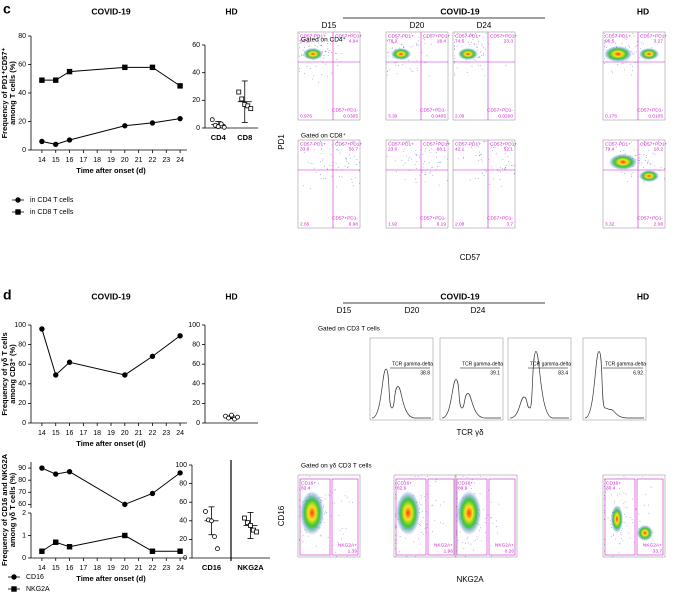  Describe the element at coordinates (306, 488) in the screenshot. I see `gate-value: 83.4` at that location.